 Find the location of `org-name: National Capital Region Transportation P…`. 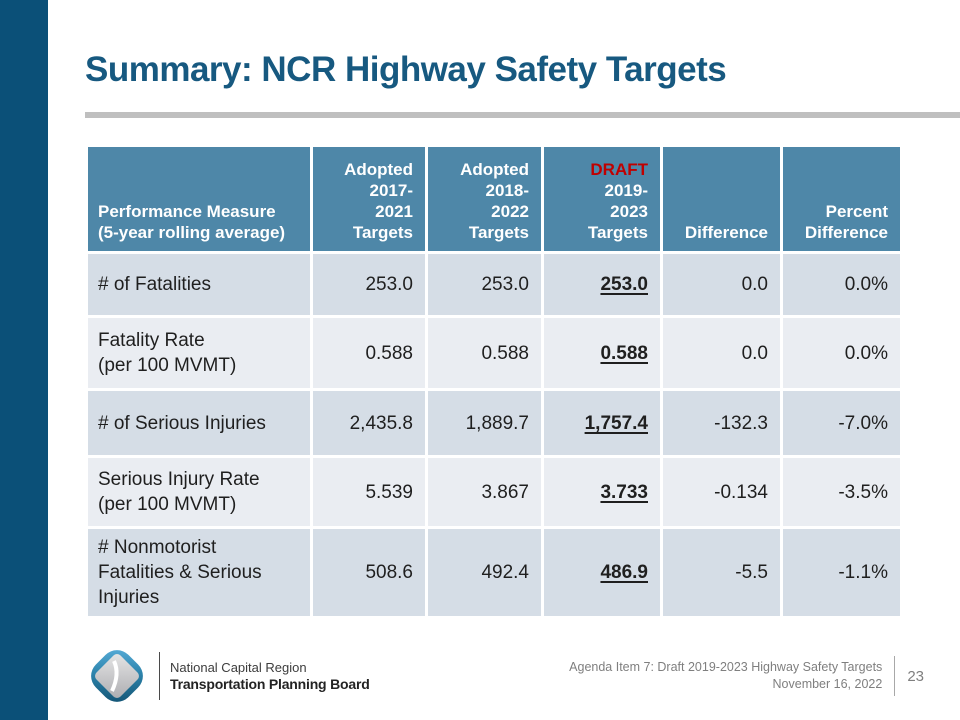

org-name: National Capital Region Transportation P… is located at coordinates (270, 676).